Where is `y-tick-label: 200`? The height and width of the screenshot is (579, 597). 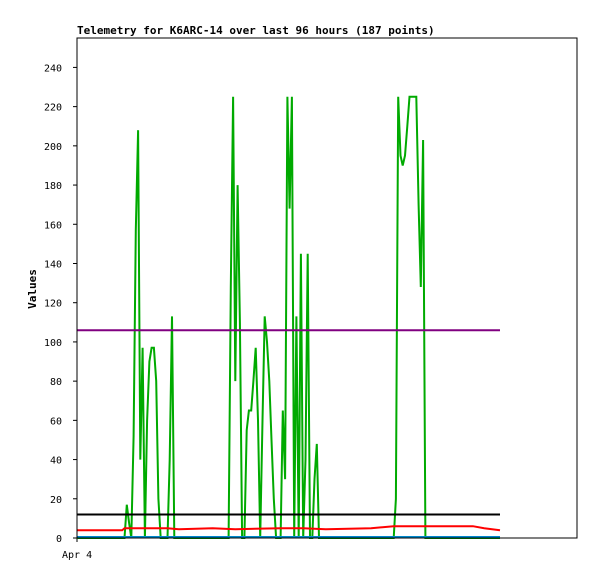 y-tick-label: 200 is located at coordinates (53, 147).